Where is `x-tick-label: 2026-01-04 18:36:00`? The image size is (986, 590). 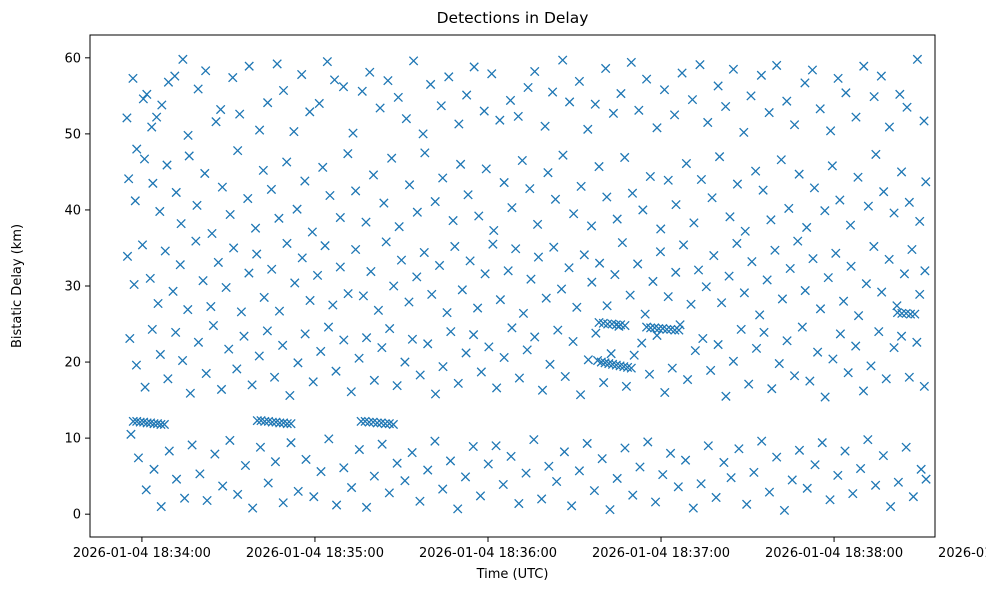
x-tick-label: 2026-01-04 18:36:00 is located at coordinates (488, 553).